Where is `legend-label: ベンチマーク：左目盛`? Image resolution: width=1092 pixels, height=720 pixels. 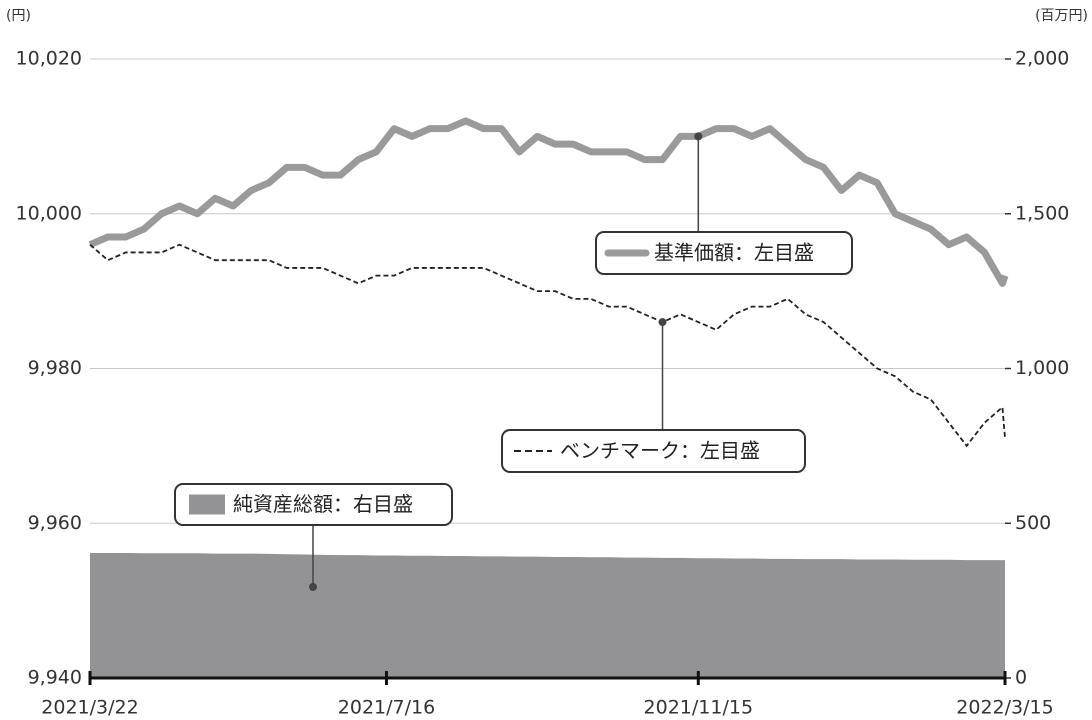
legend-label: ベンチマーク：左目盛 is located at coordinates (660, 451).